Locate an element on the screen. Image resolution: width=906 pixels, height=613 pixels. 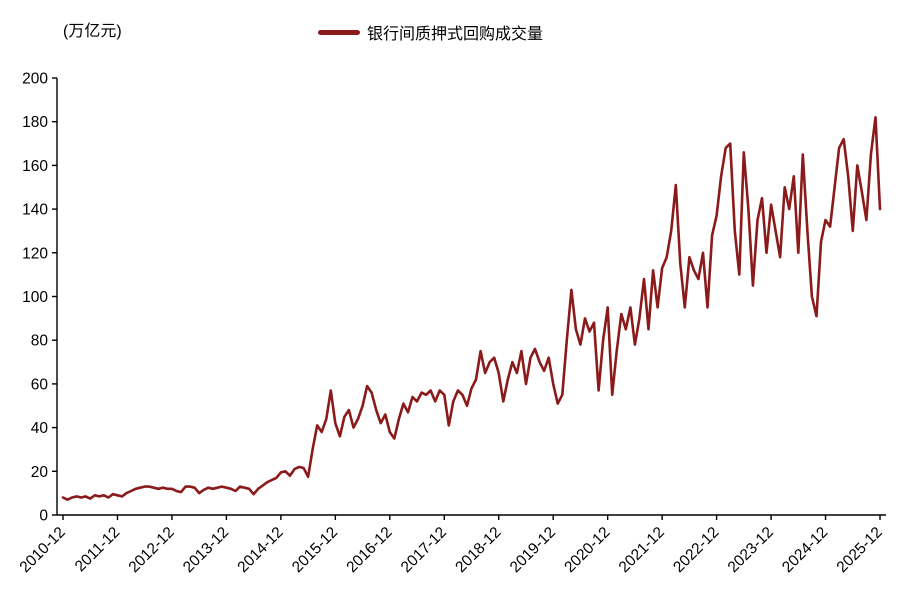
x-tick-label: 2012-12 is located at coordinates (152, 550).